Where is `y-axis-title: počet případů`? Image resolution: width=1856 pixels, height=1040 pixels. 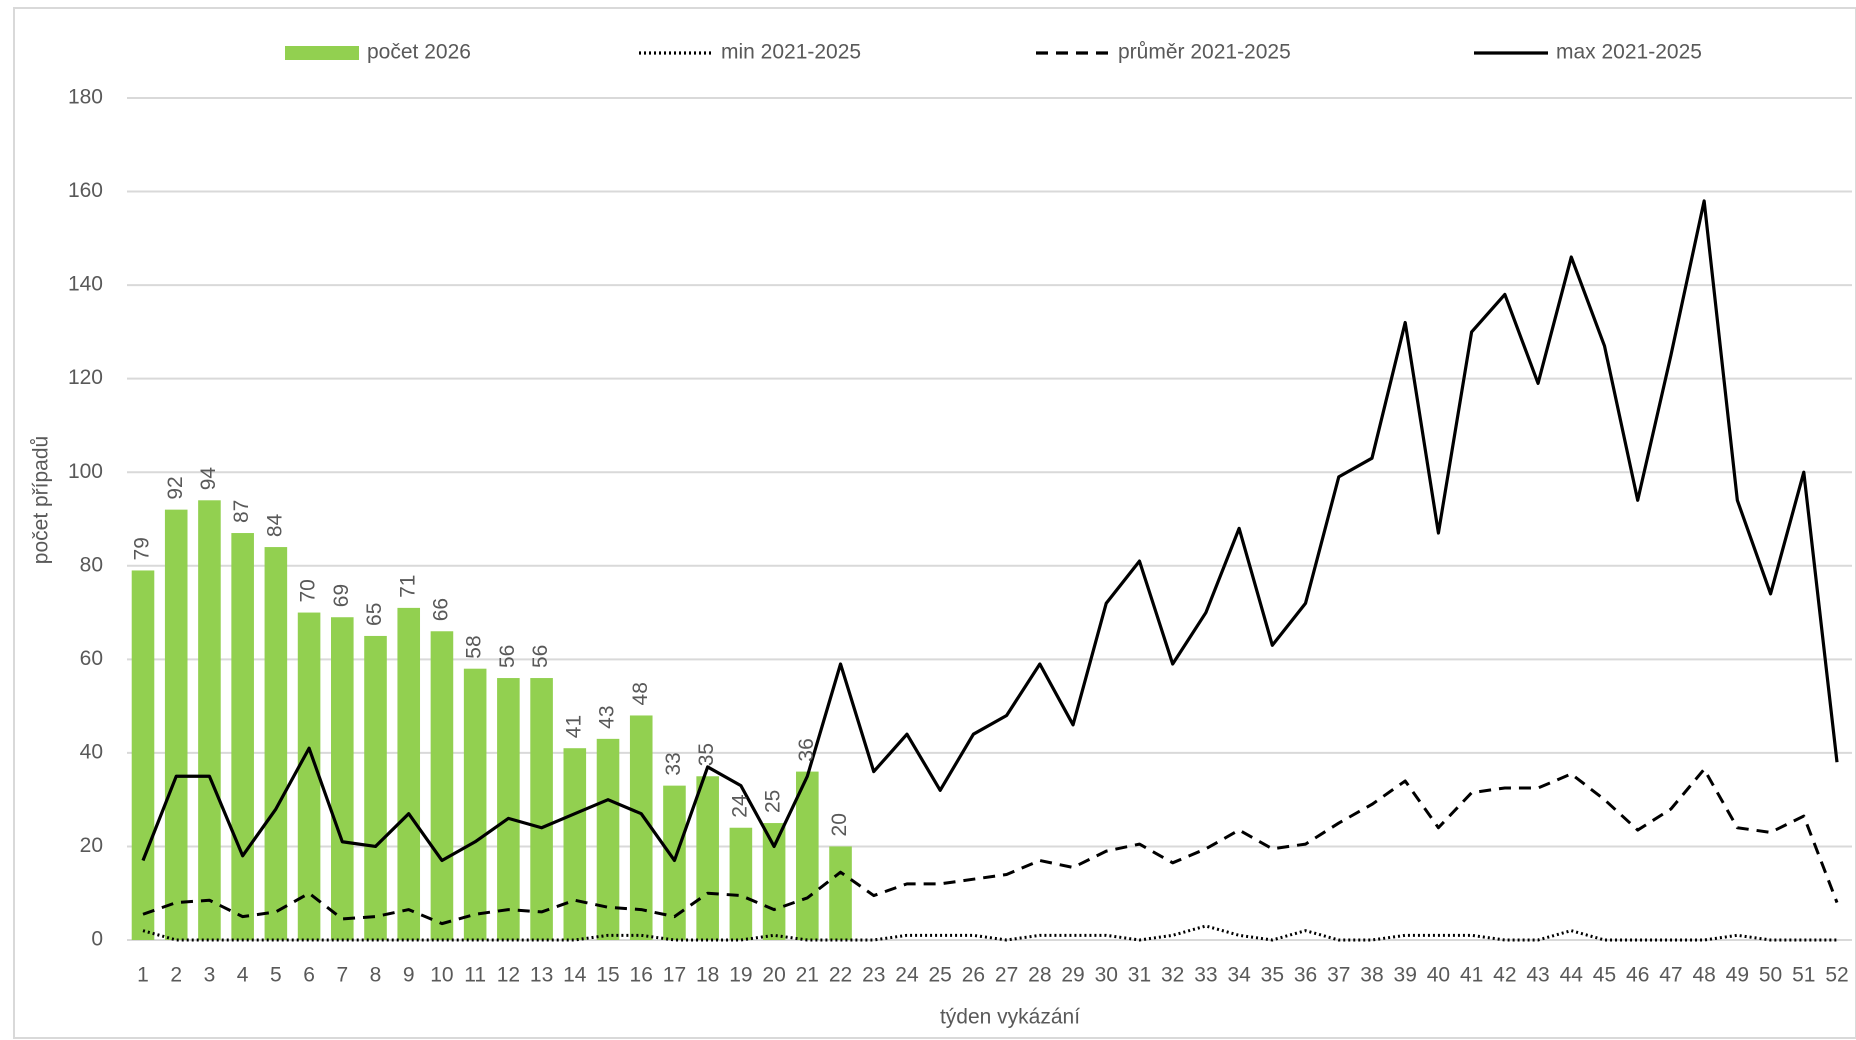 y-axis-title: počet případů is located at coordinates (41, 500).